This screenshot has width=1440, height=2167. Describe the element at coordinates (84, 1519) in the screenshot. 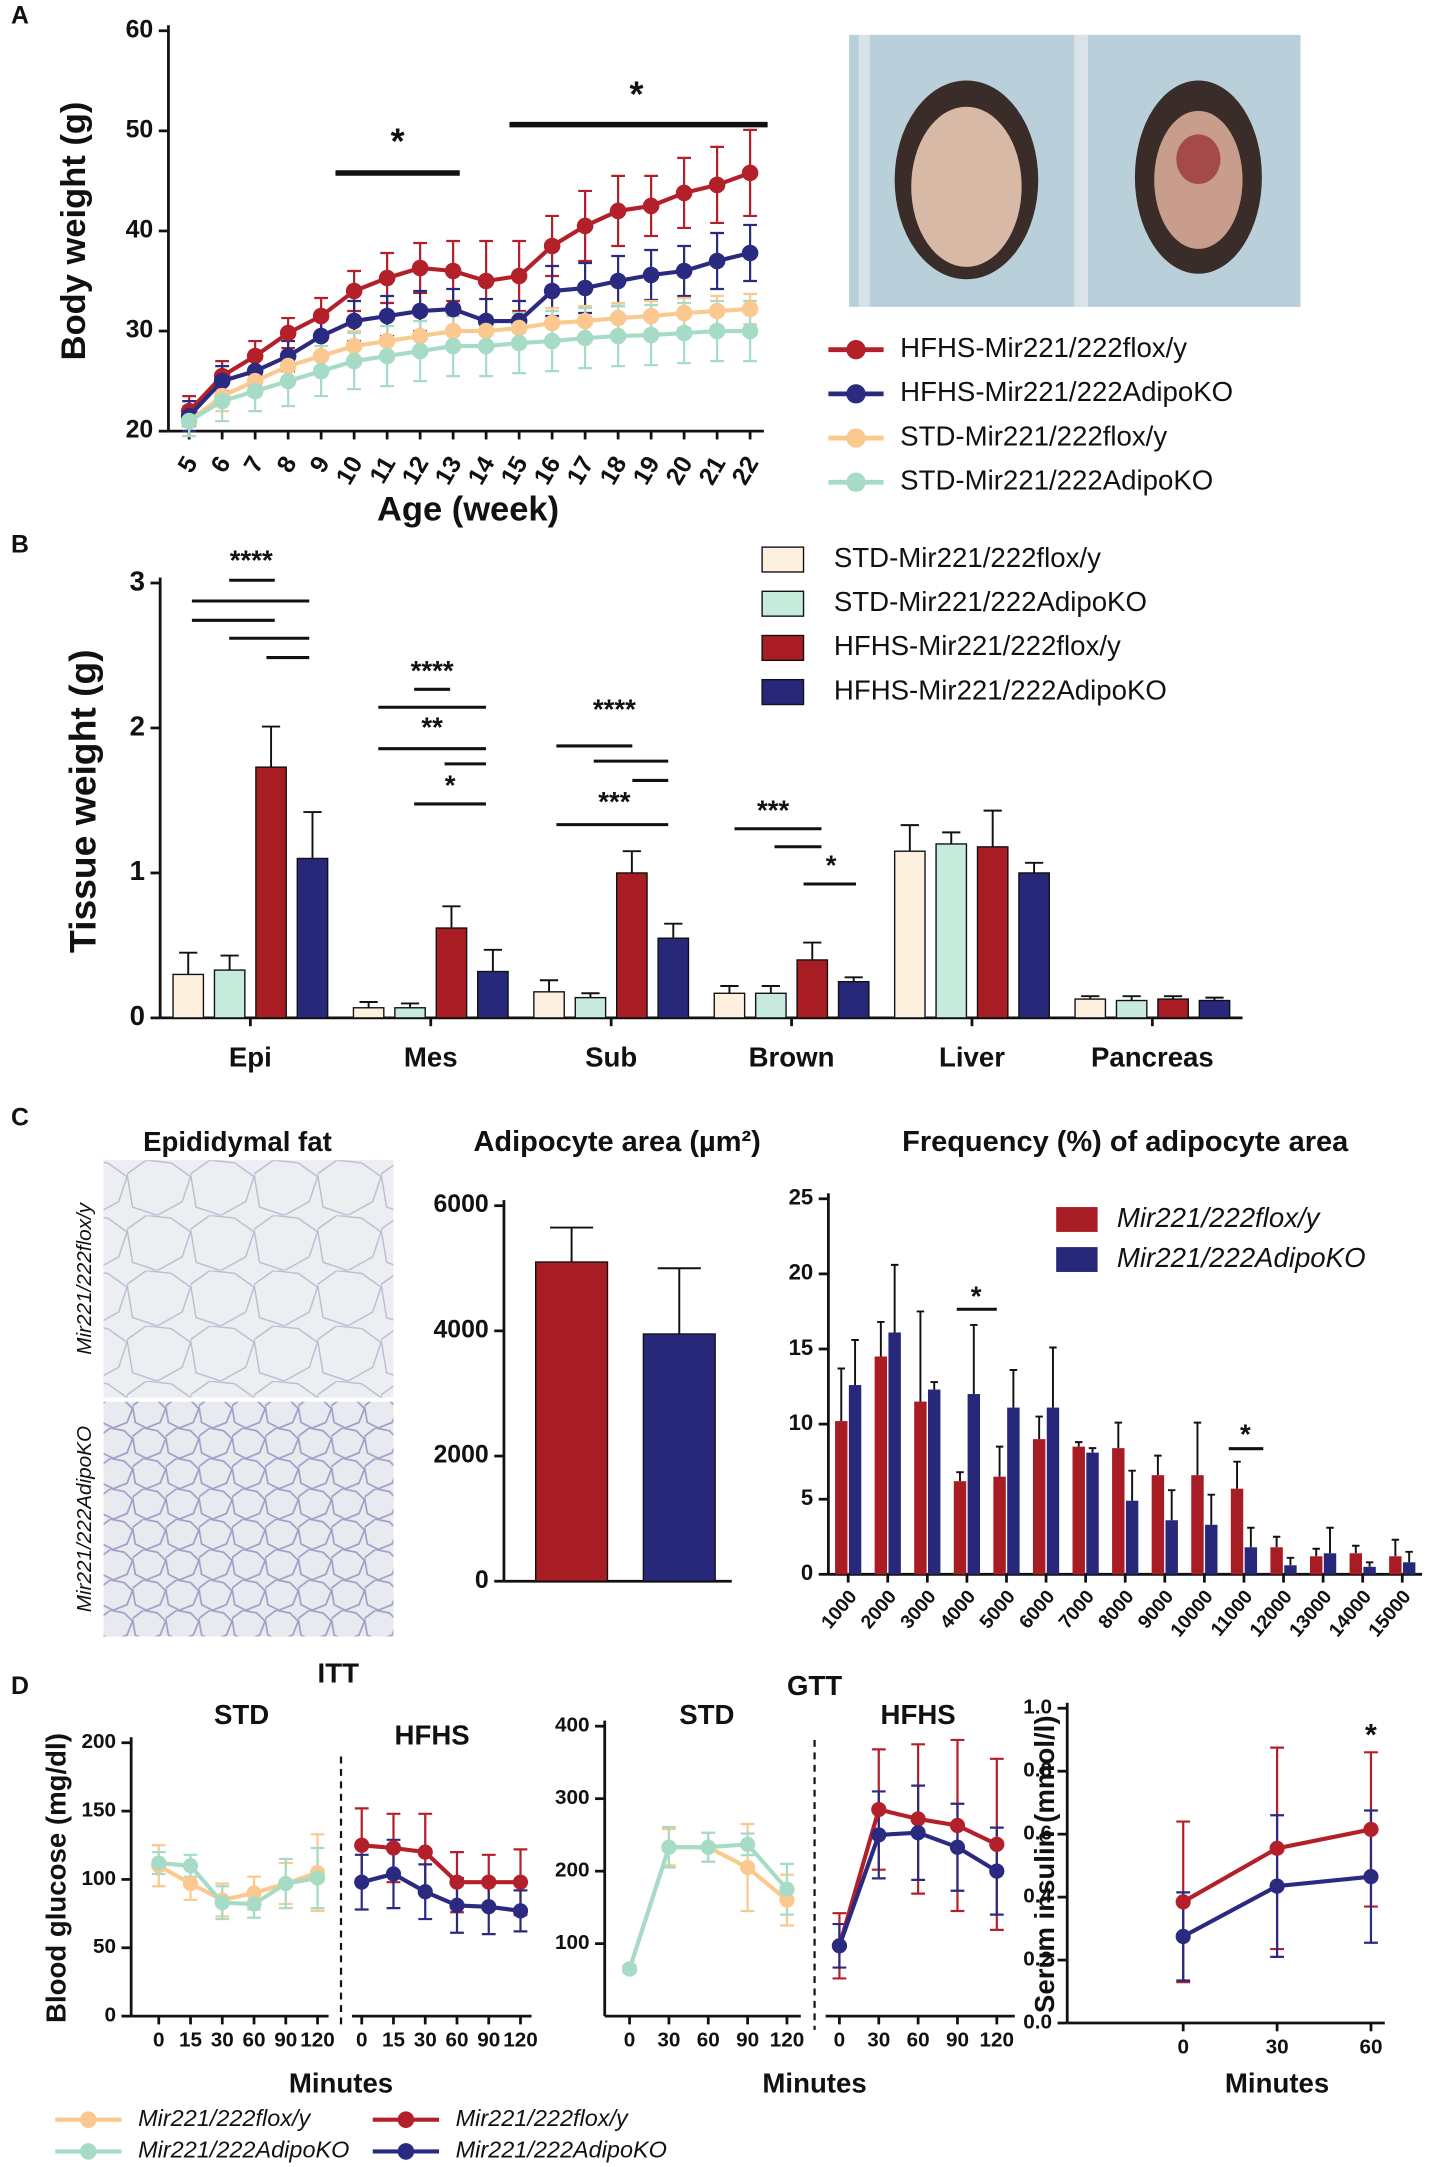

I see `histology-label: Mir221/222AdipoKO` at that location.